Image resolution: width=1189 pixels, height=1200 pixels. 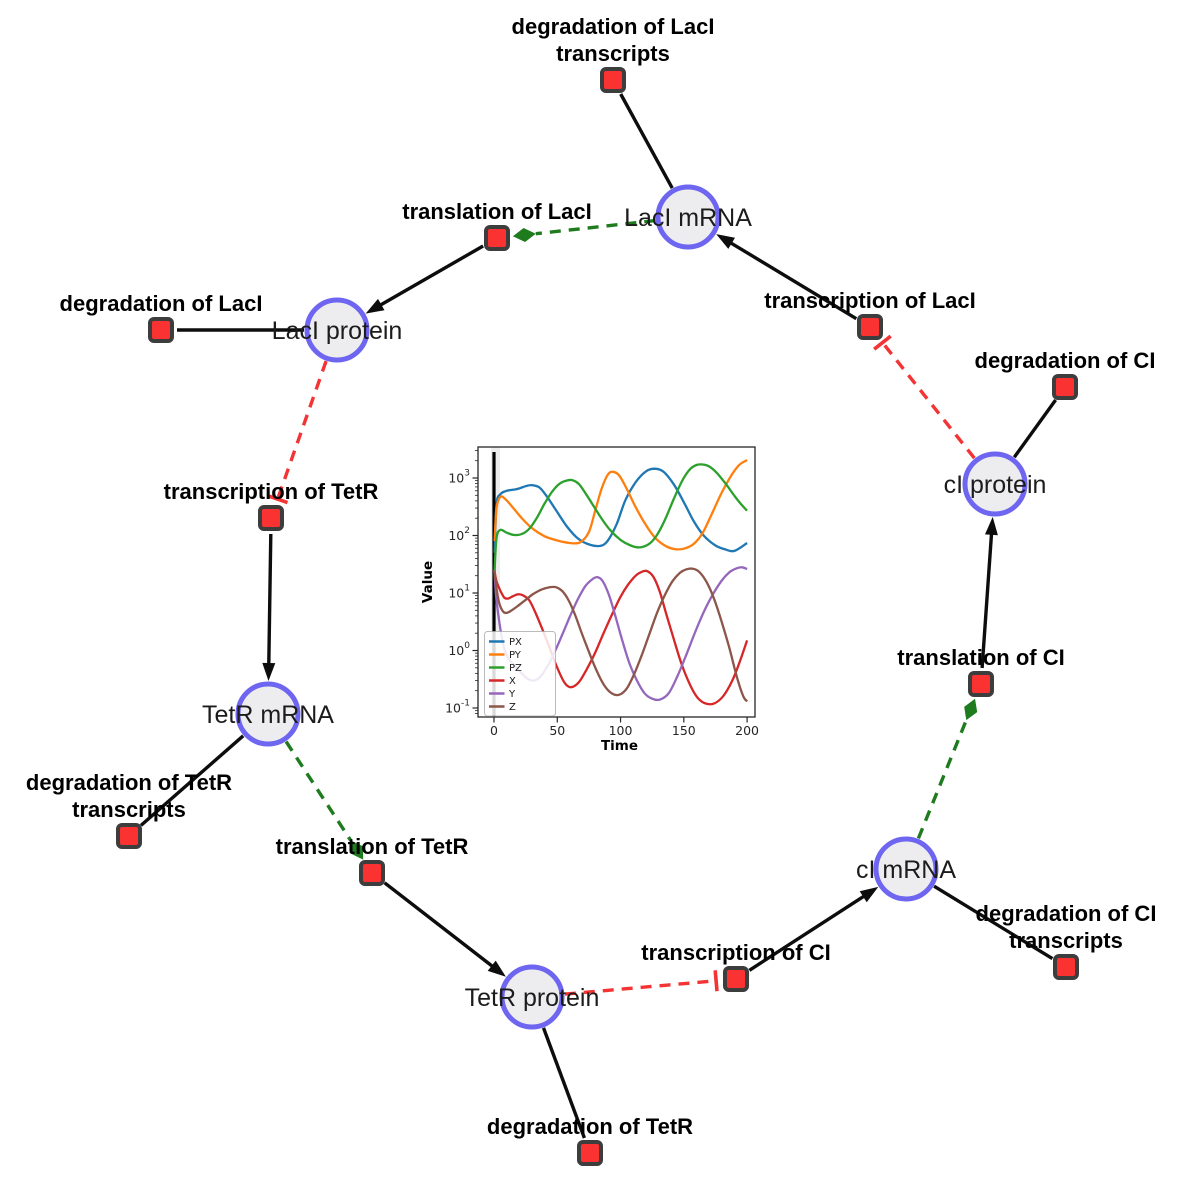 I want to click on reaction-label-deg-tetr: degradation of TetR, so click(x=590, y=1126).